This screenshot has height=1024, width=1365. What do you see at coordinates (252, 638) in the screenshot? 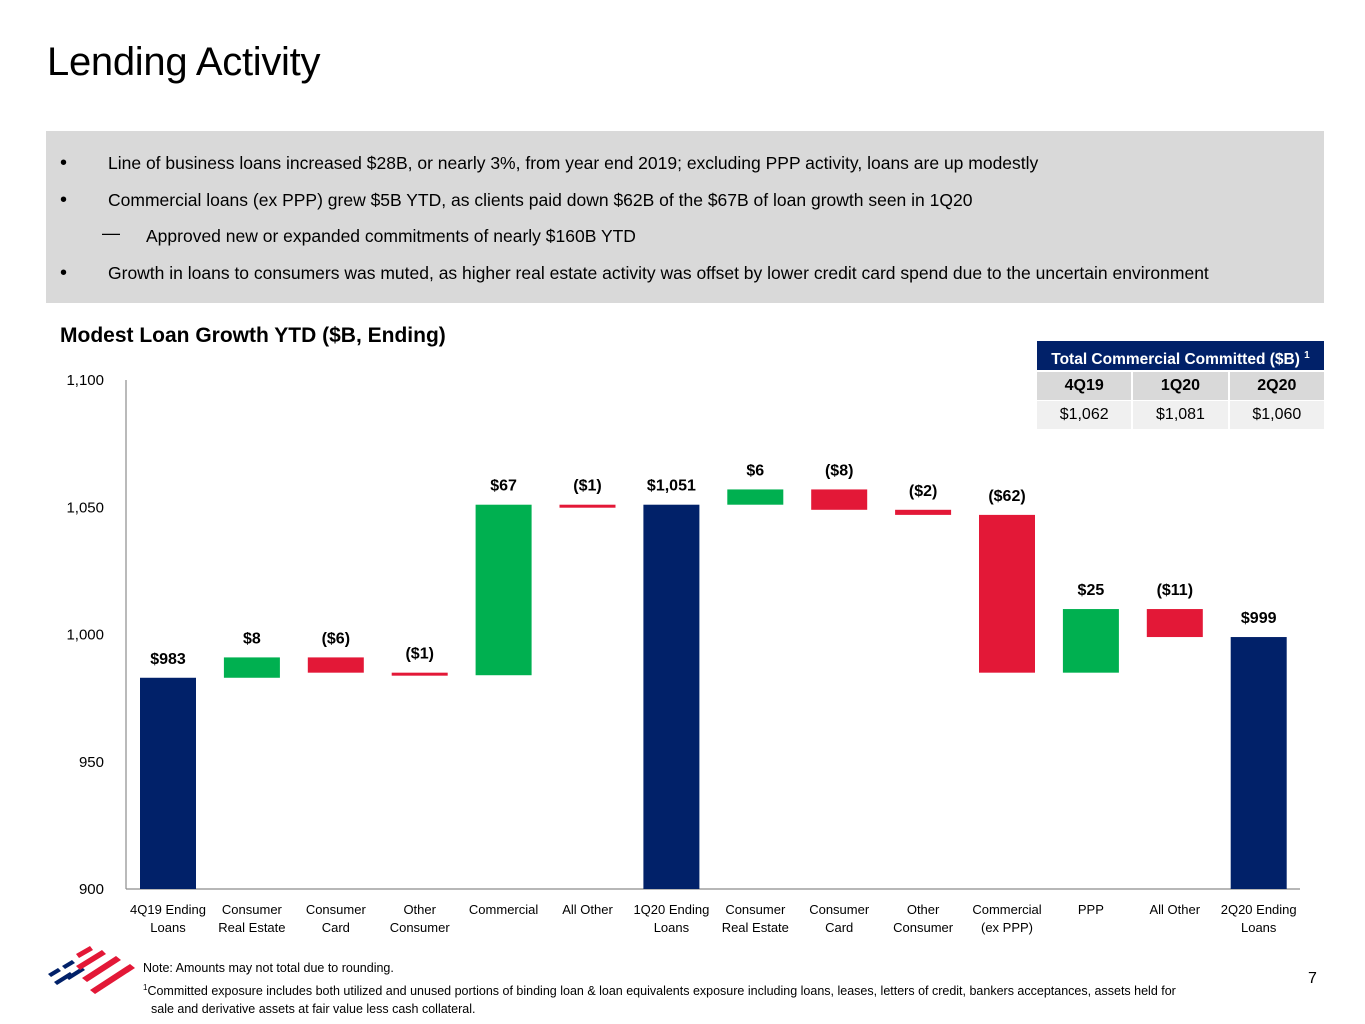
I see `data-label: $8` at bounding box center [252, 638].